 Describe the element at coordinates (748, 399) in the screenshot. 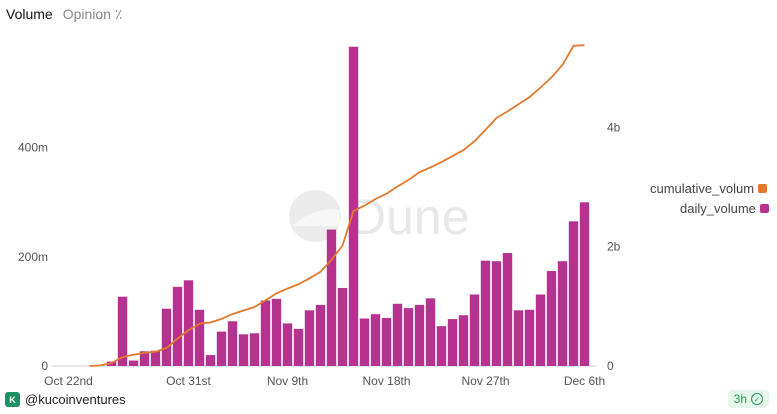

I see `freshness-badge: 3h ✓` at that location.